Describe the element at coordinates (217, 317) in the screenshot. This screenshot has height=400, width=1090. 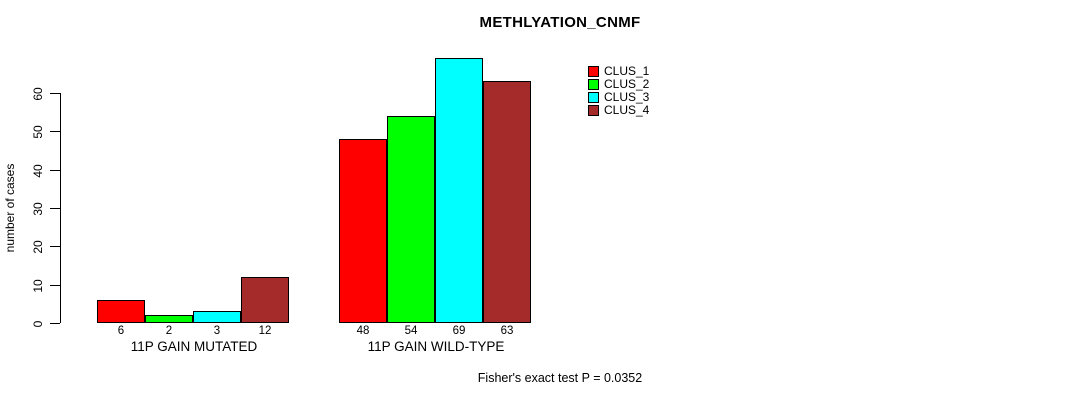
I see `bar-clus_3-mutated` at that location.